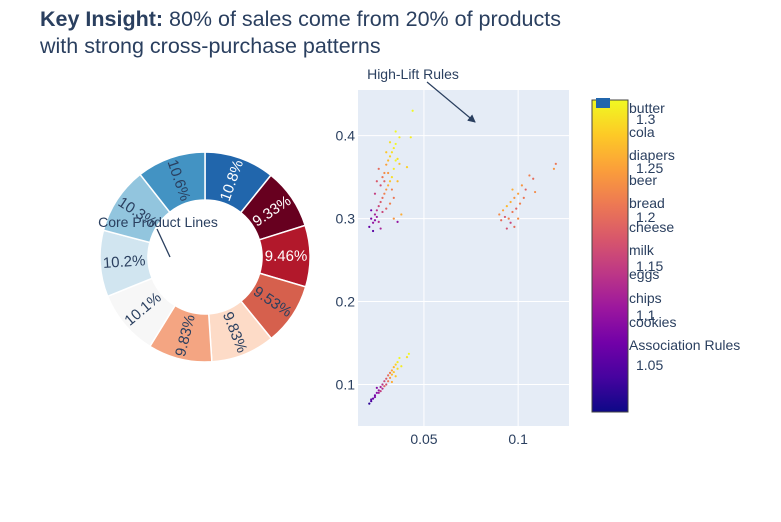 Image resolution: width=781 pixels, height=522 pixels. What do you see at coordinates (647, 203) in the screenshot?
I see `legend-item-bread: bread` at bounding box center [647, 203].